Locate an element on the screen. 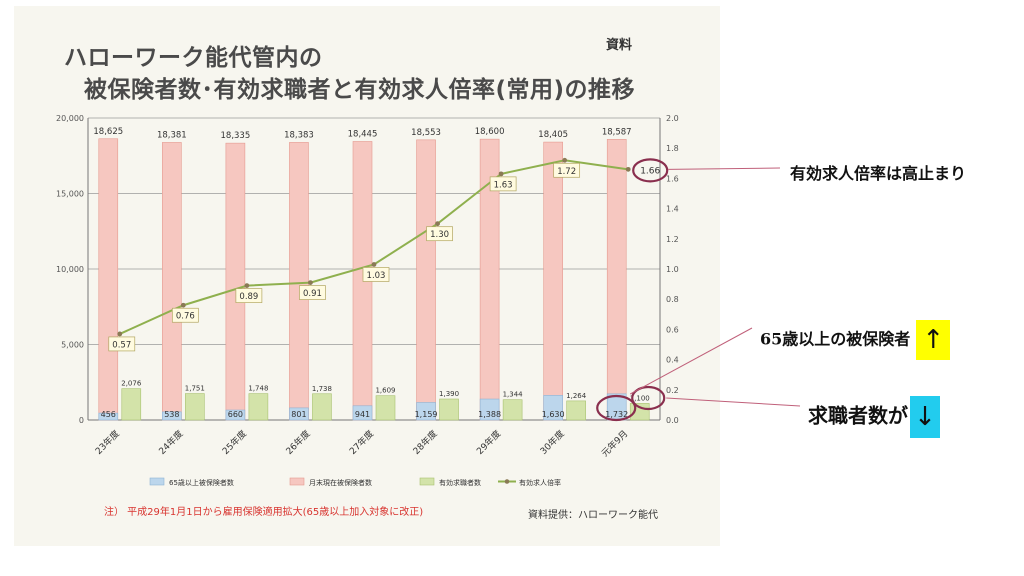 The width and height of the screenshot is (1024, 576). annotation-seekers: 求職者数が ↓ is located at coordinates (874, 417).